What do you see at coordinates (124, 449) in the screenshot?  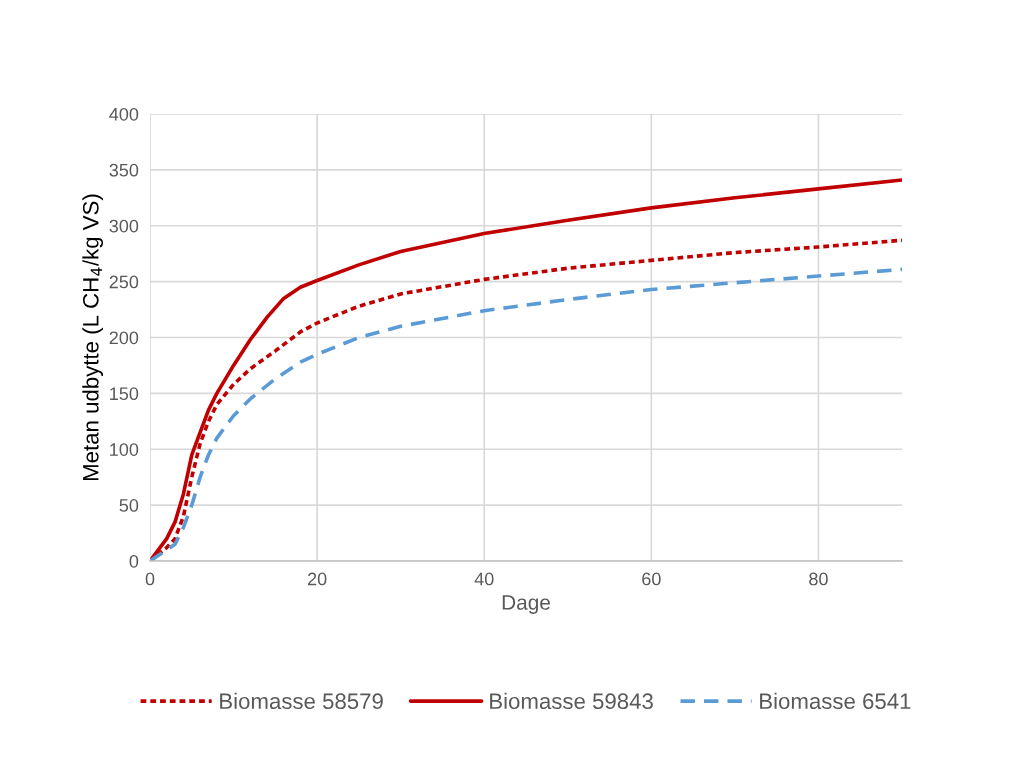 I see `y-tick-label: 100` at bounding box center [124, 449].